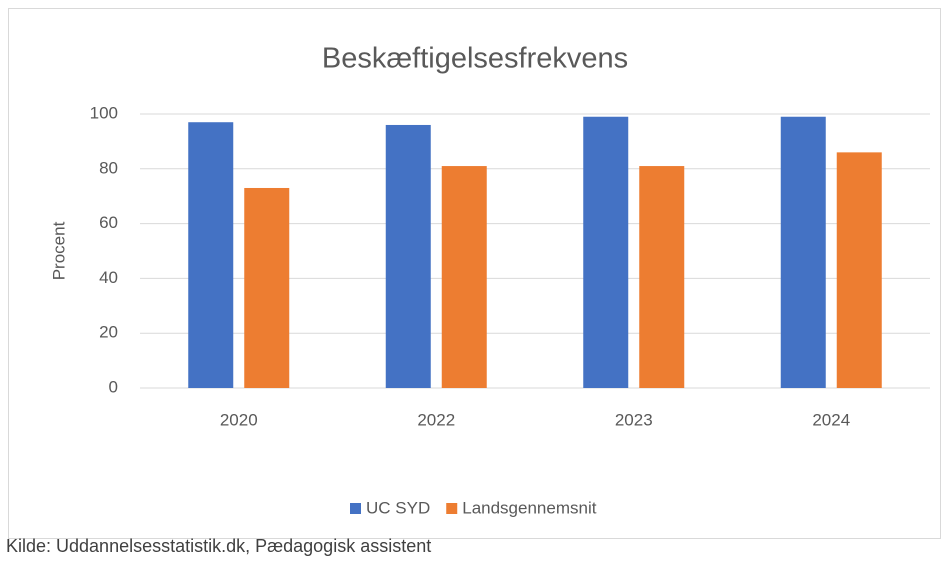 The image size is (950, 561). I want to click on chart-title: Beskæftigelsesfrekvens, so click(475, 59).